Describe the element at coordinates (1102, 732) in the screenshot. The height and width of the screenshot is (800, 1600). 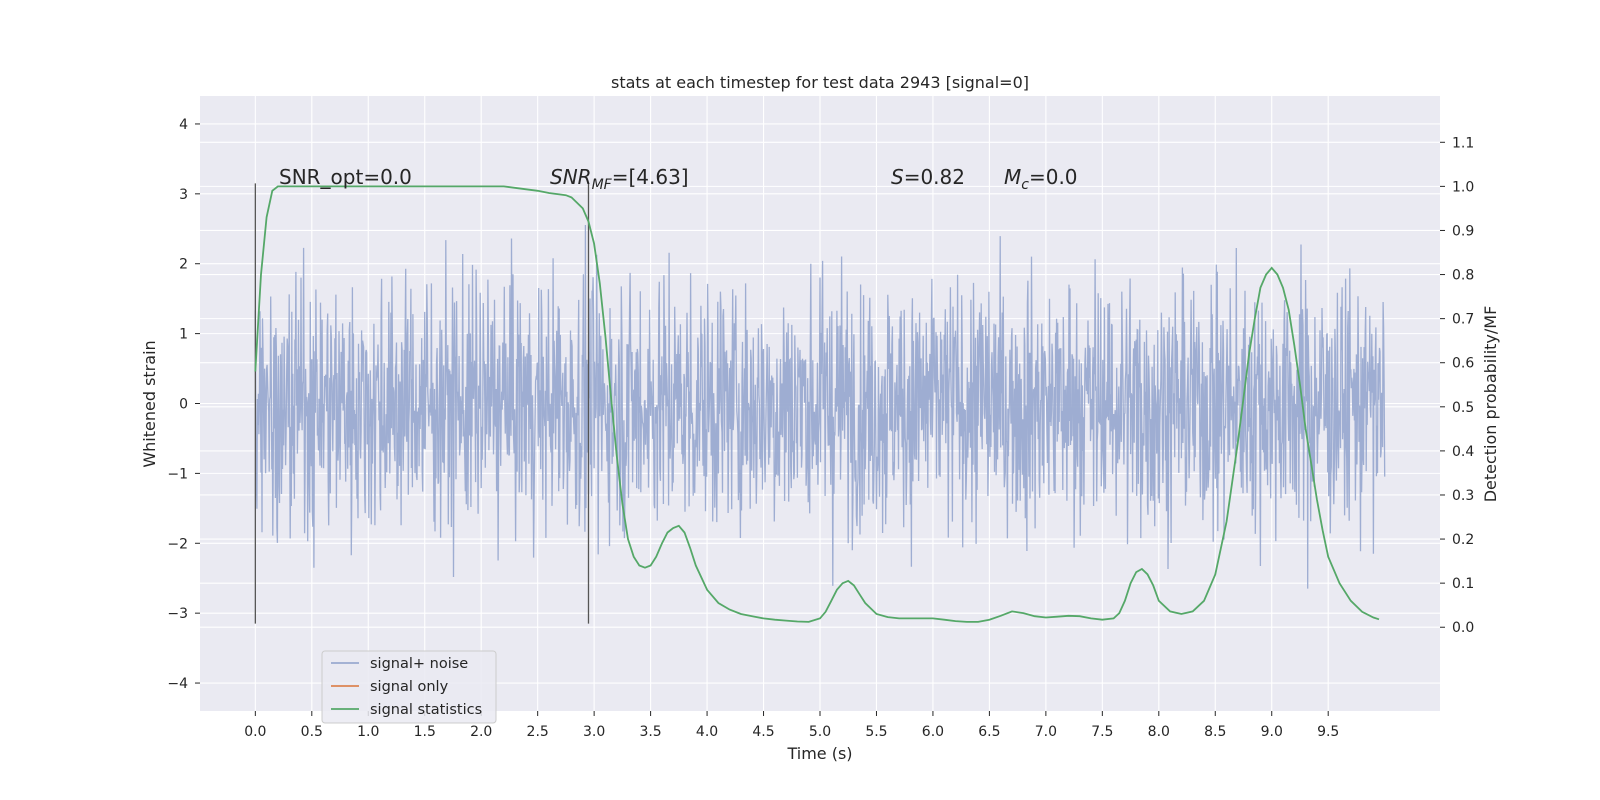
I see `x-tick-label: 7.5` at that location.